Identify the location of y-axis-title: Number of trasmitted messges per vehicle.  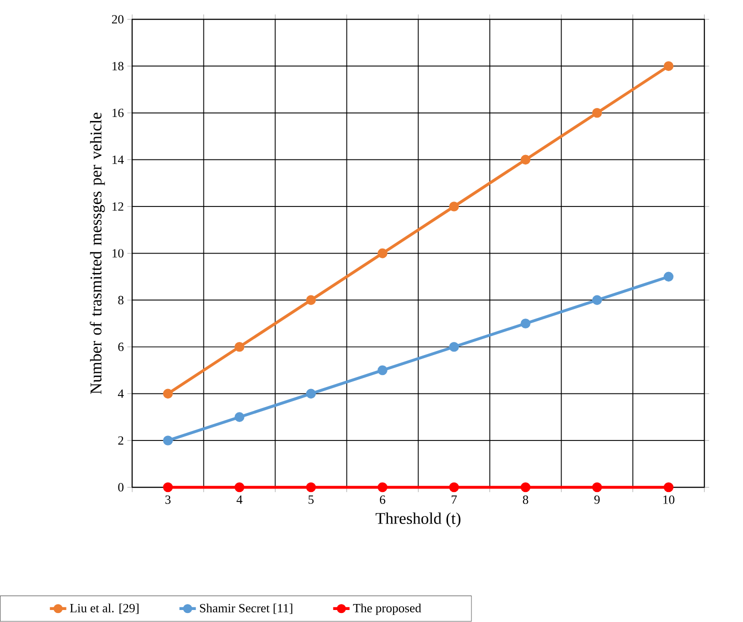
(97, 253).